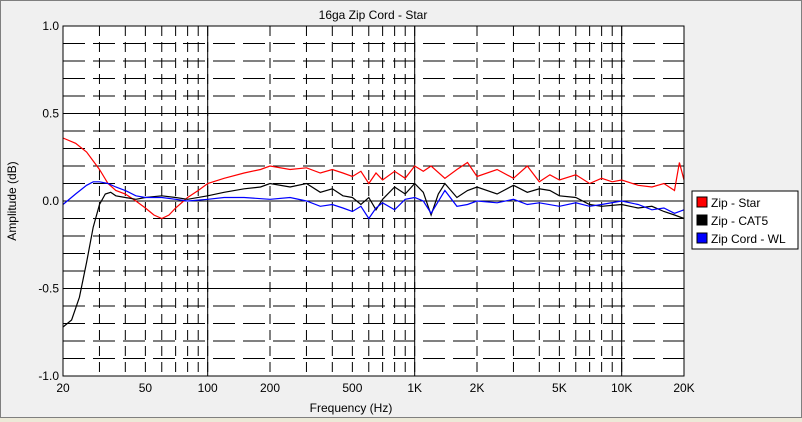  What do you see at coordinates (146, 388) in the screenshot?
I see `x-tick-label: 50` at bounding box center [146, 388].